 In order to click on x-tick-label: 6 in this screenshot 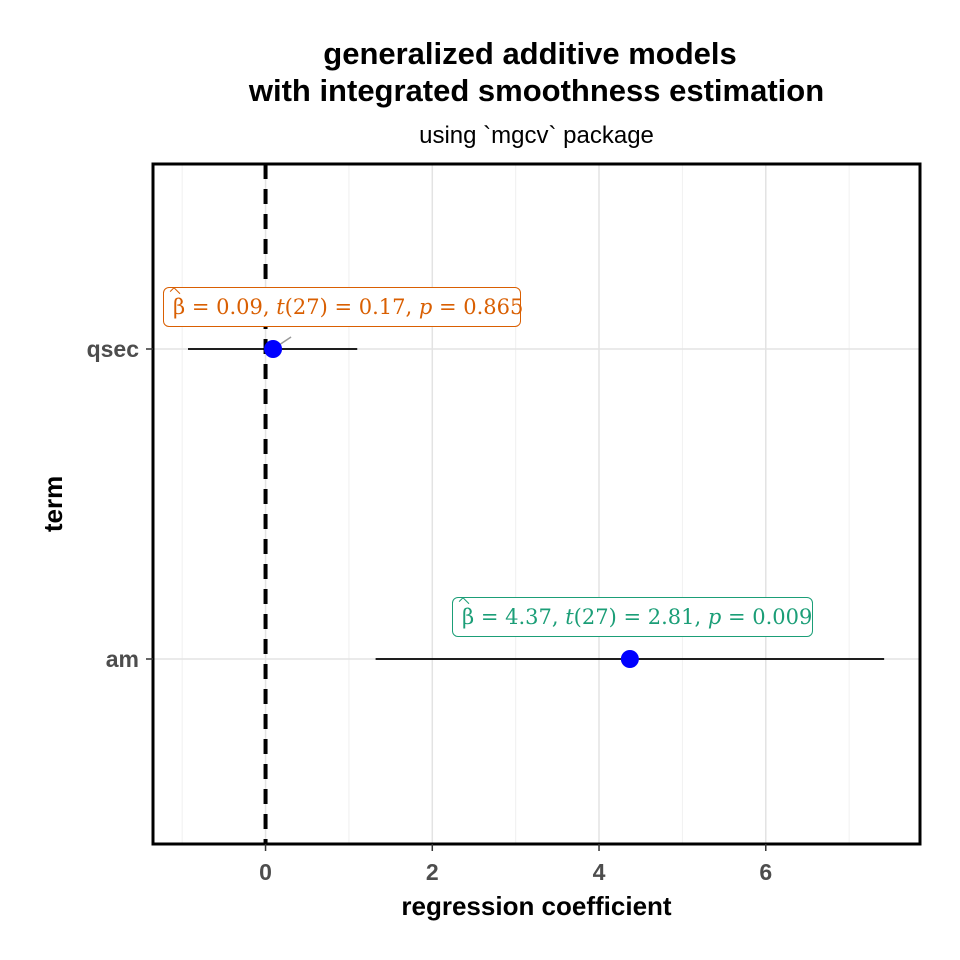, I will do `click(765, 872)`.